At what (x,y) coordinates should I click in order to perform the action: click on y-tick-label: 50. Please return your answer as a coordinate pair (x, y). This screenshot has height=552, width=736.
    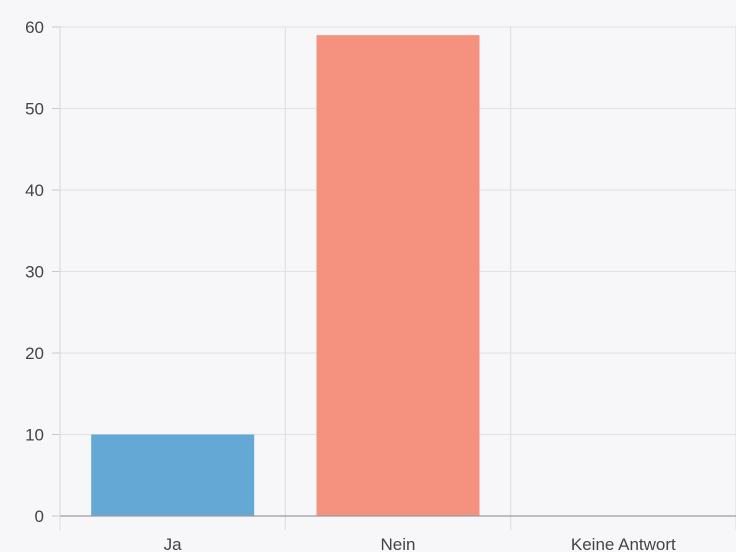
    Looking at the image, I should click on (34, 109).